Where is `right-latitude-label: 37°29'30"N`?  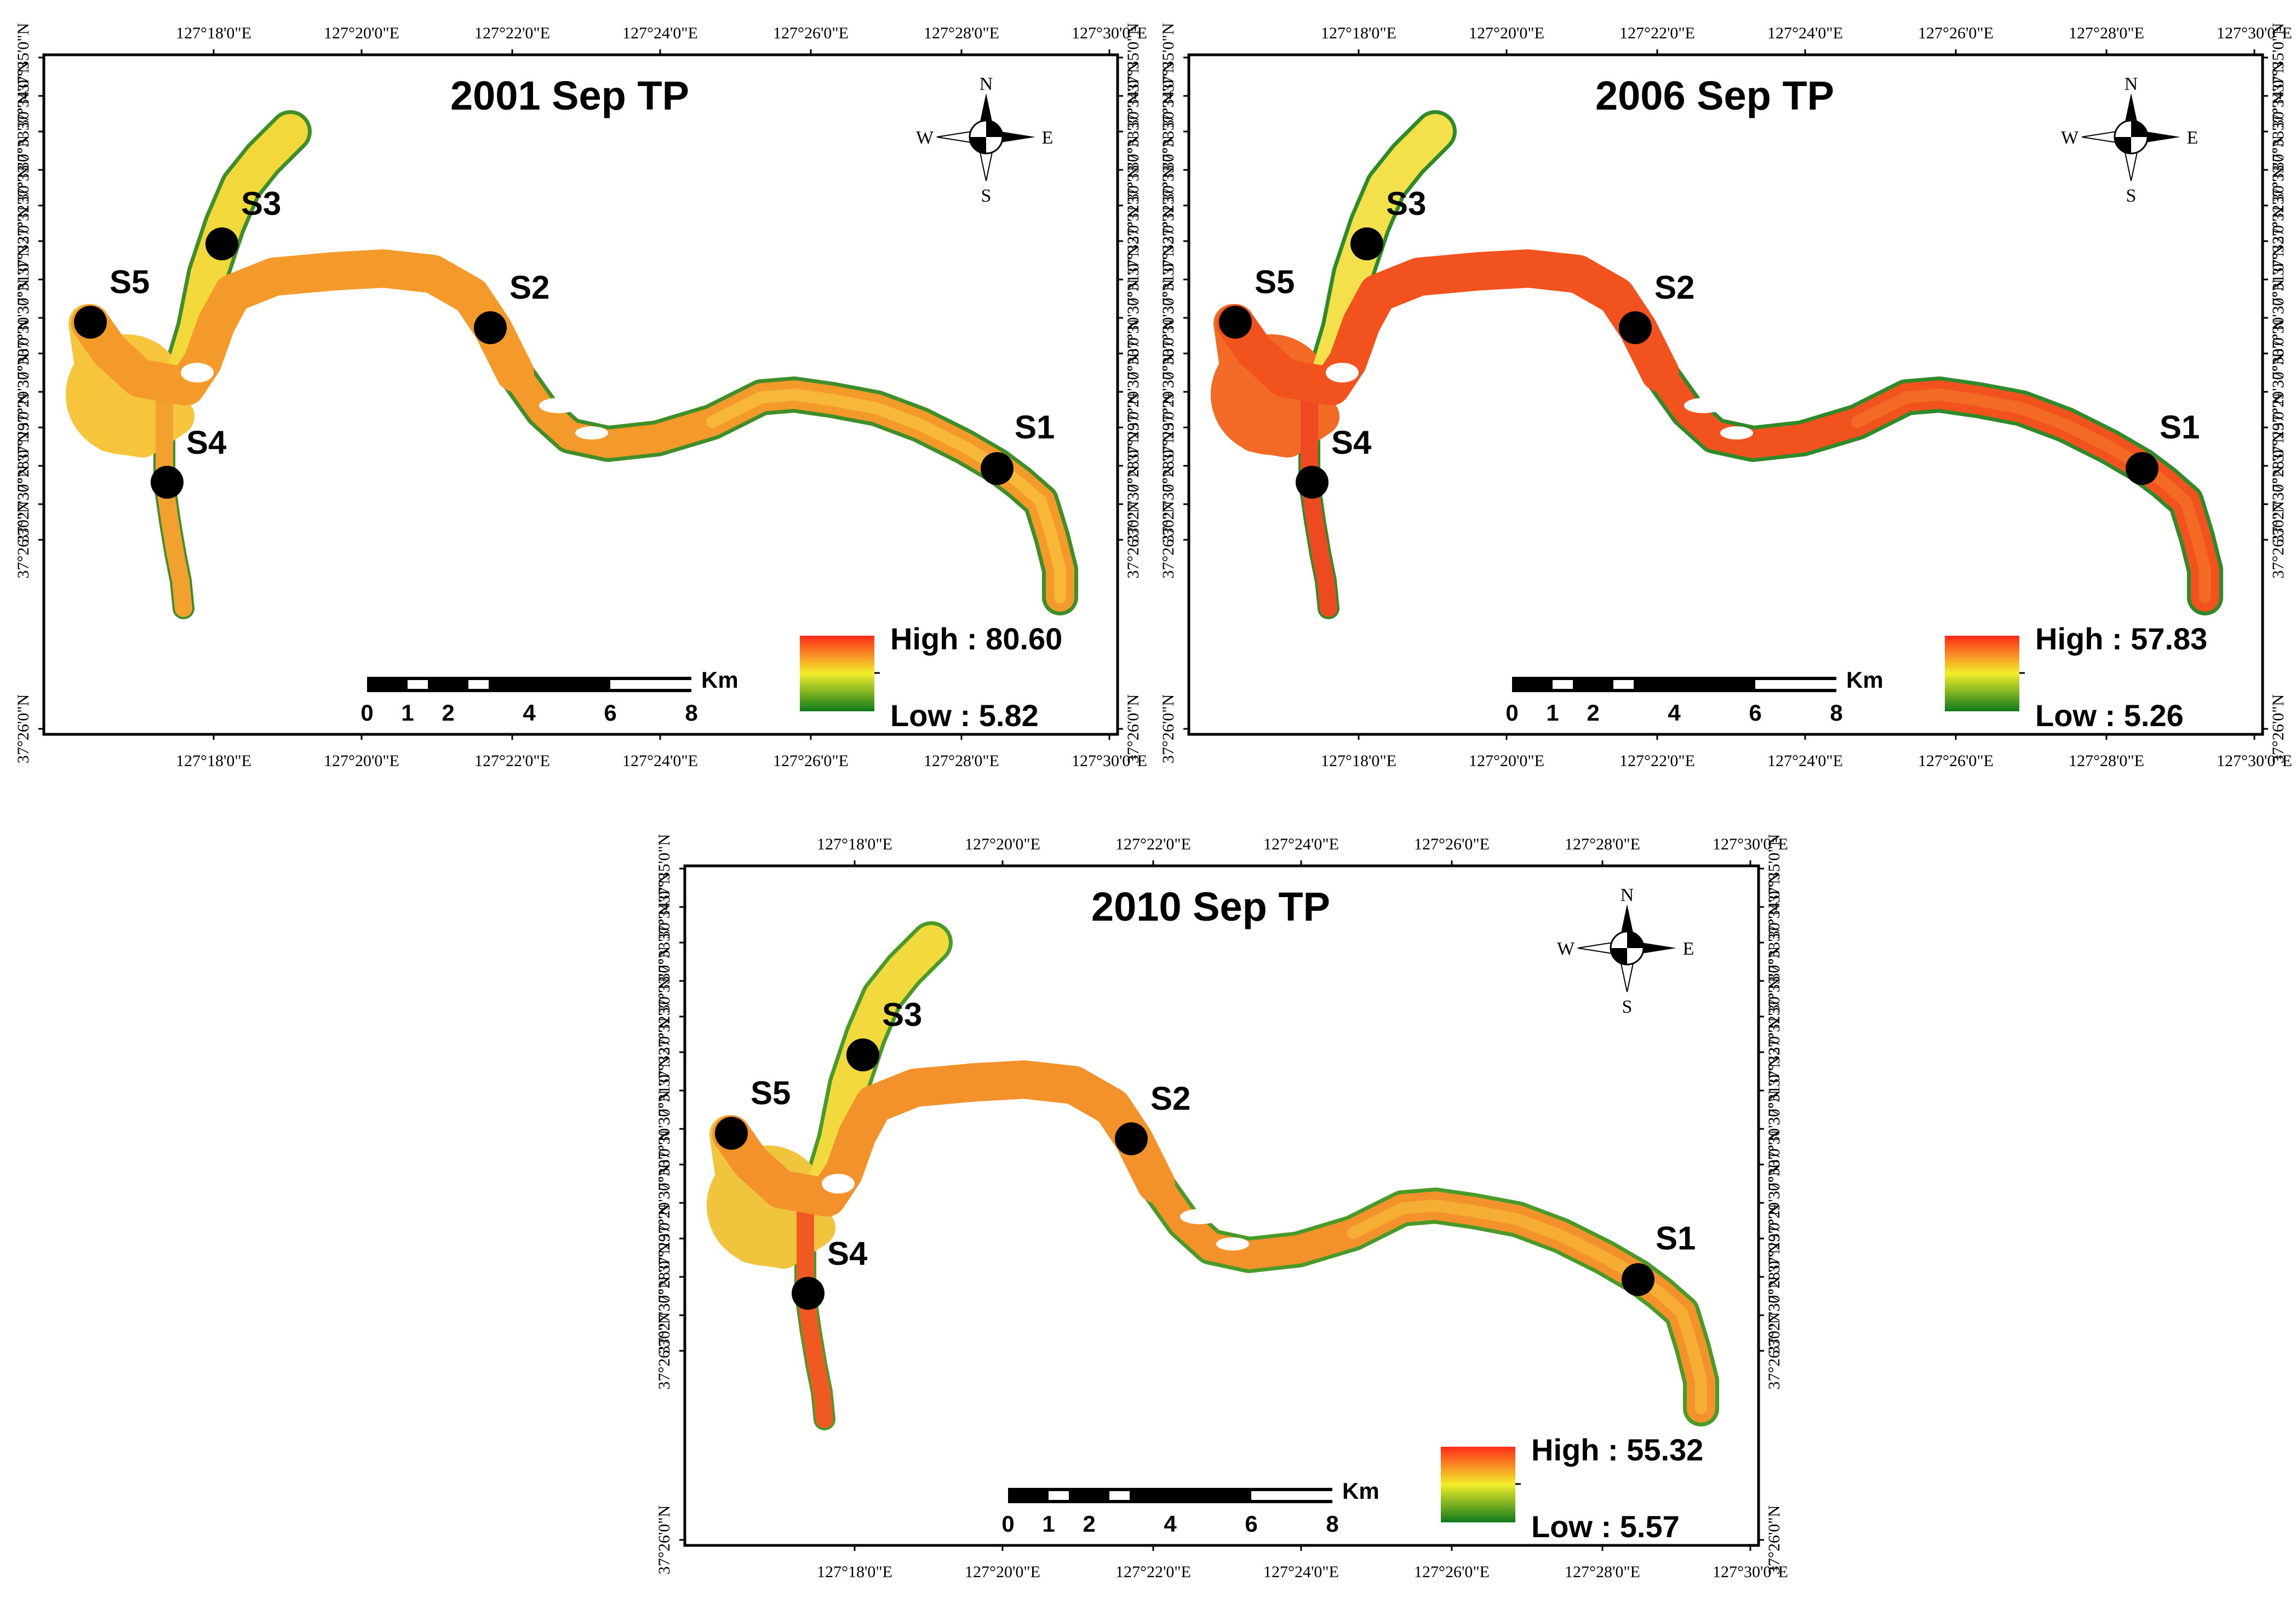
right-latitude-label: 37°29'30"N is located at coordinates (1774, 1202).